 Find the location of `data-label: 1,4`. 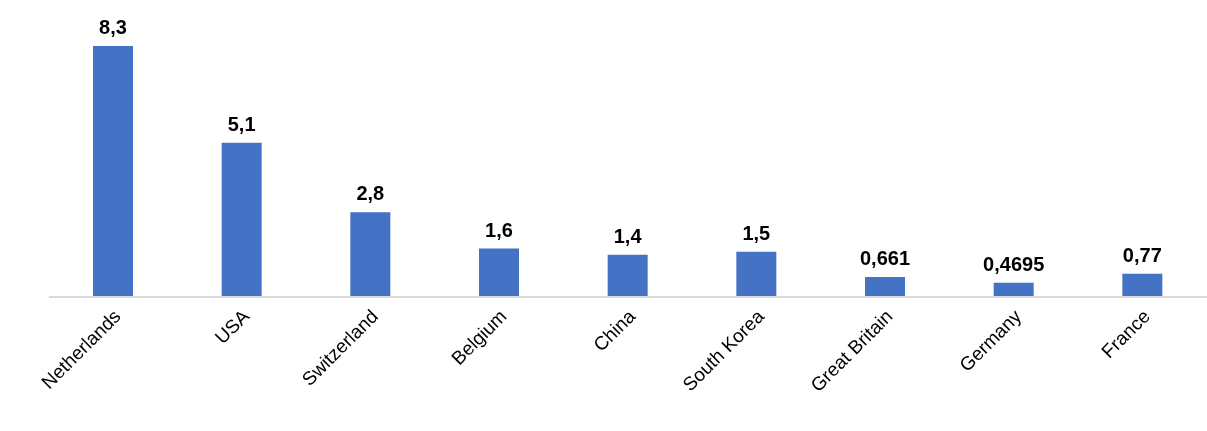

data-label: 1,4 is located at coordinates (628, 235).